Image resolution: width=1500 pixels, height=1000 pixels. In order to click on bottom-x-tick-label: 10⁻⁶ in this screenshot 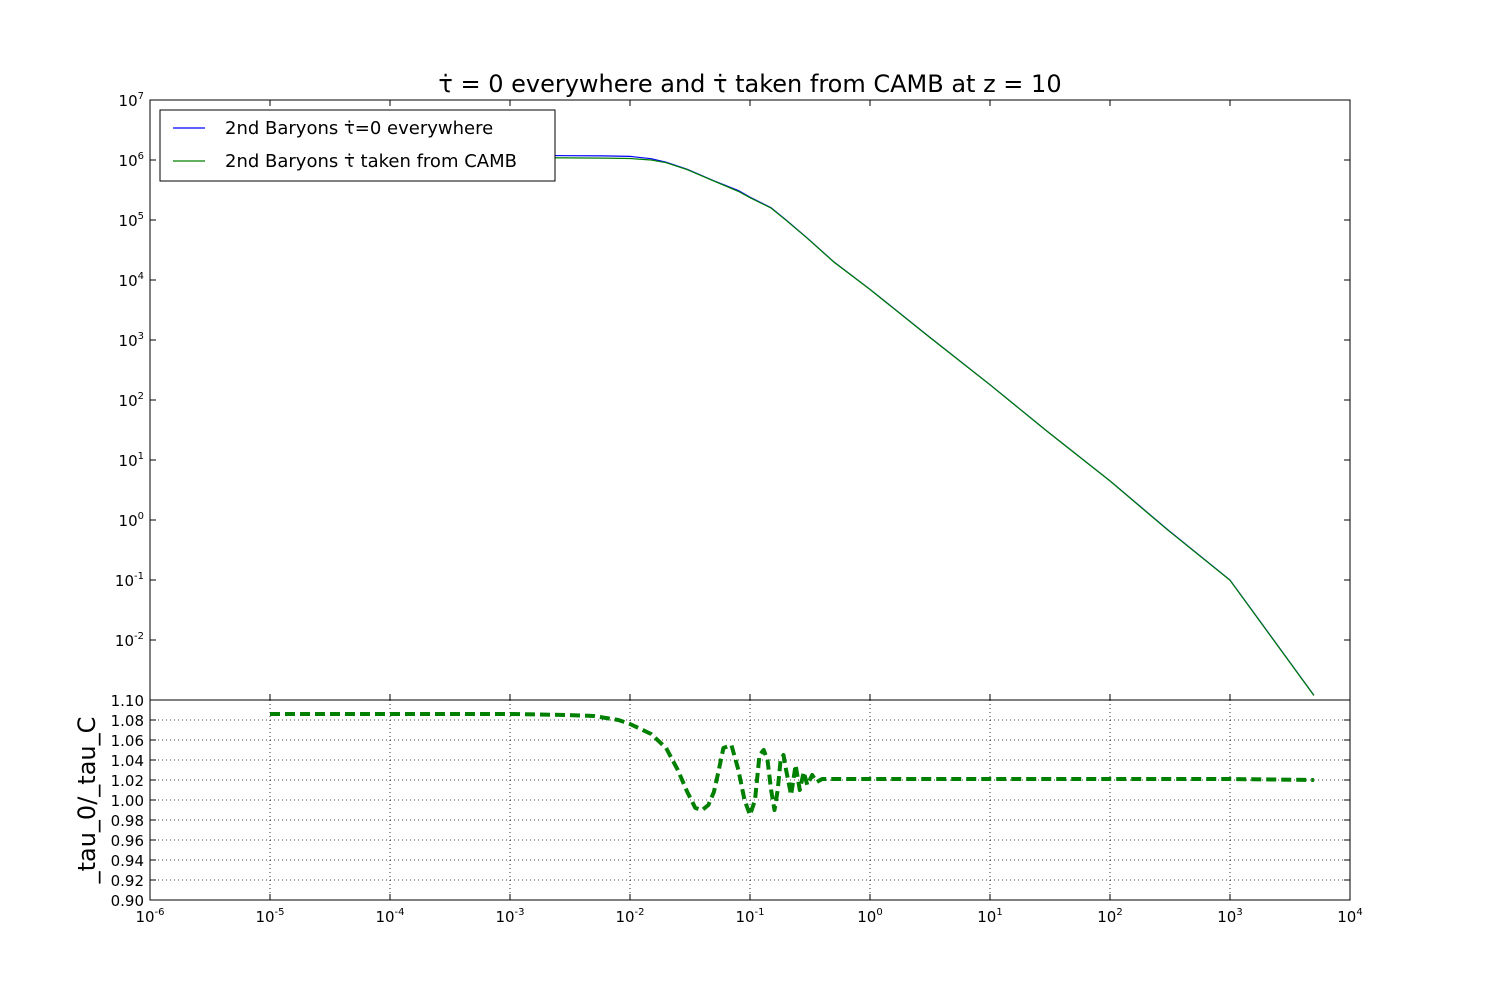, I will do `click(149, 916)`.